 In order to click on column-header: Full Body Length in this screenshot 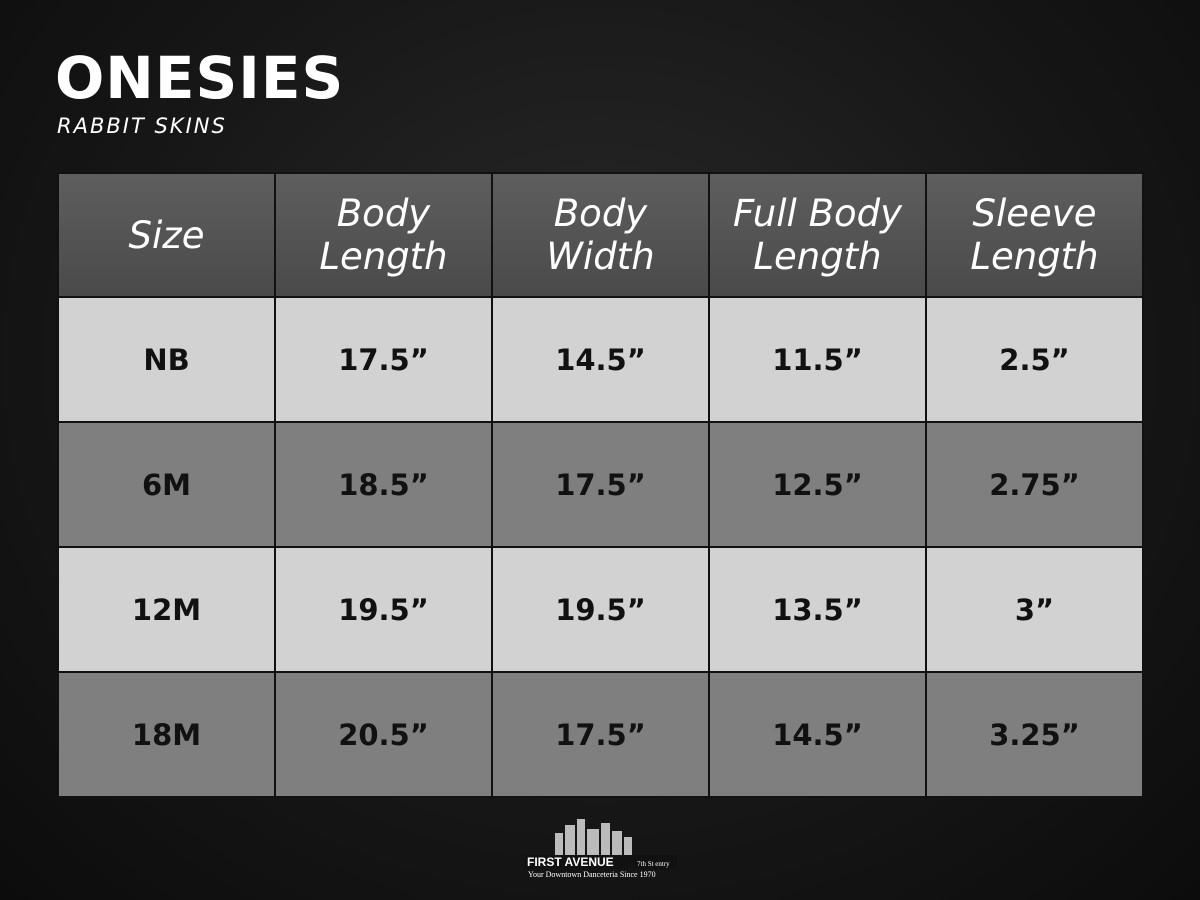, I will do `click(817, 235)`.